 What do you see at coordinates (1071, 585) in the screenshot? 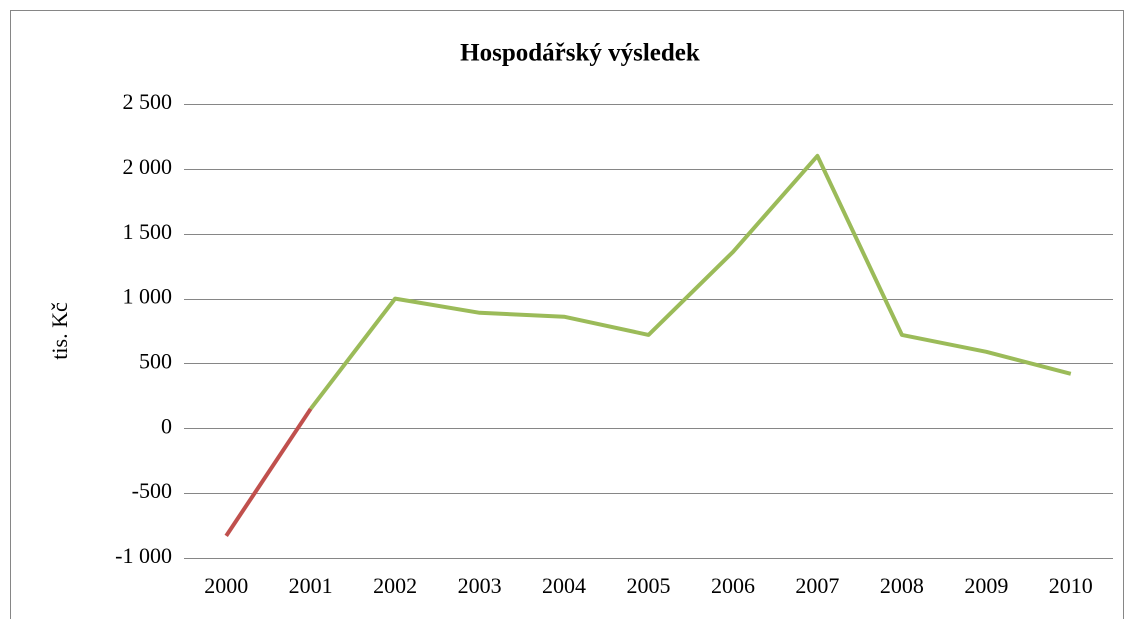
I see `x-tick-label: 2010` at bounding box center [1071, 585].